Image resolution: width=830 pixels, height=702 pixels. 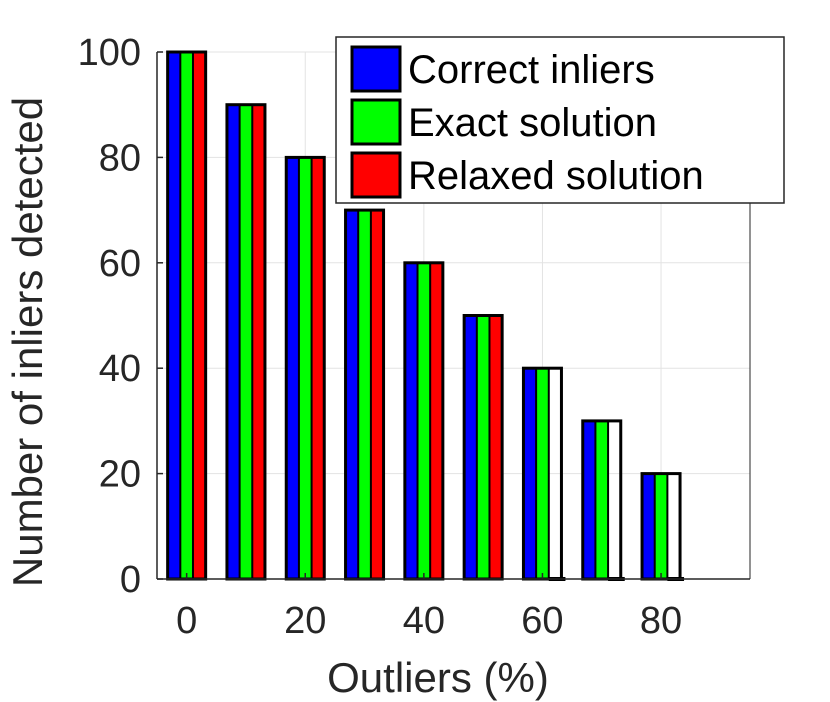 I want to click on legend-label: Correct inliers, so click(x=531, y=70).